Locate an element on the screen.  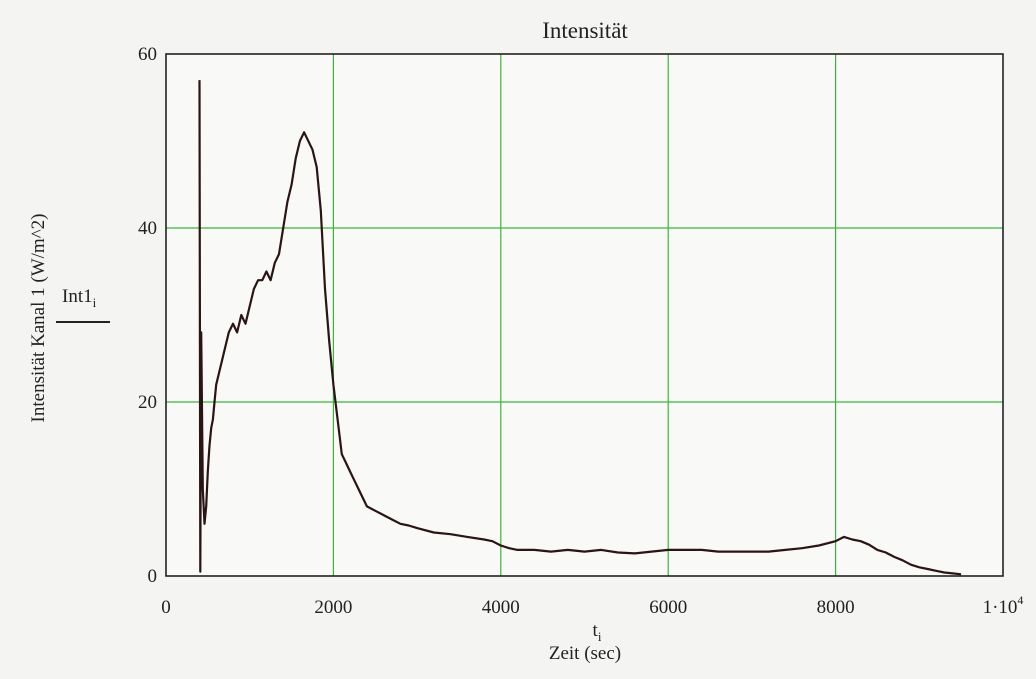
legend-label: Int1i is located at coordinates (79, 298).